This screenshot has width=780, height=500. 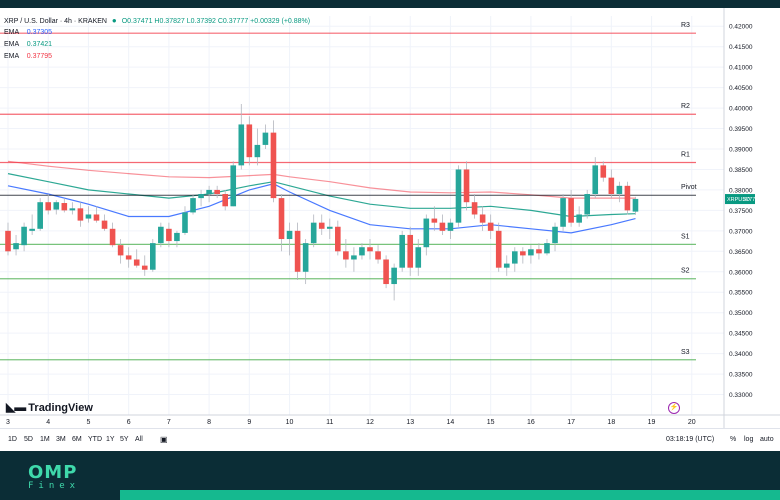 I want to click on tradingview-wordmark: TradingView, so click(x=60, y=408).